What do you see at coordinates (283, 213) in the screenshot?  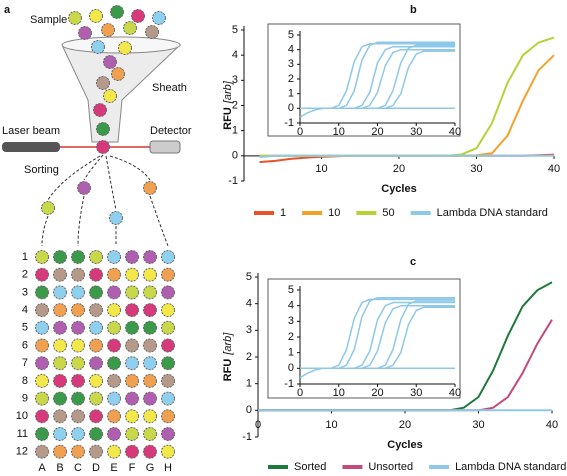 I see `legend-label: 1` at bounding box center [283, 213].